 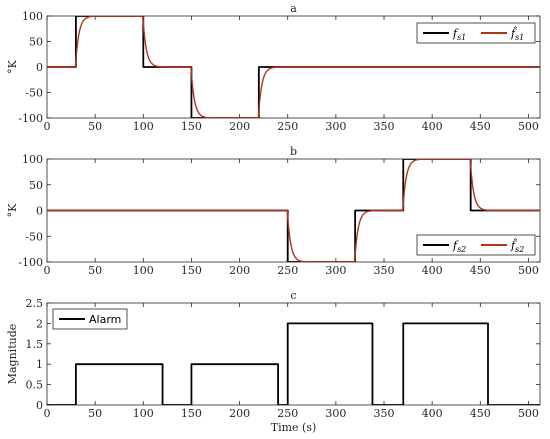 I want to click on legend: Alarm, so click(x=90, y=319).